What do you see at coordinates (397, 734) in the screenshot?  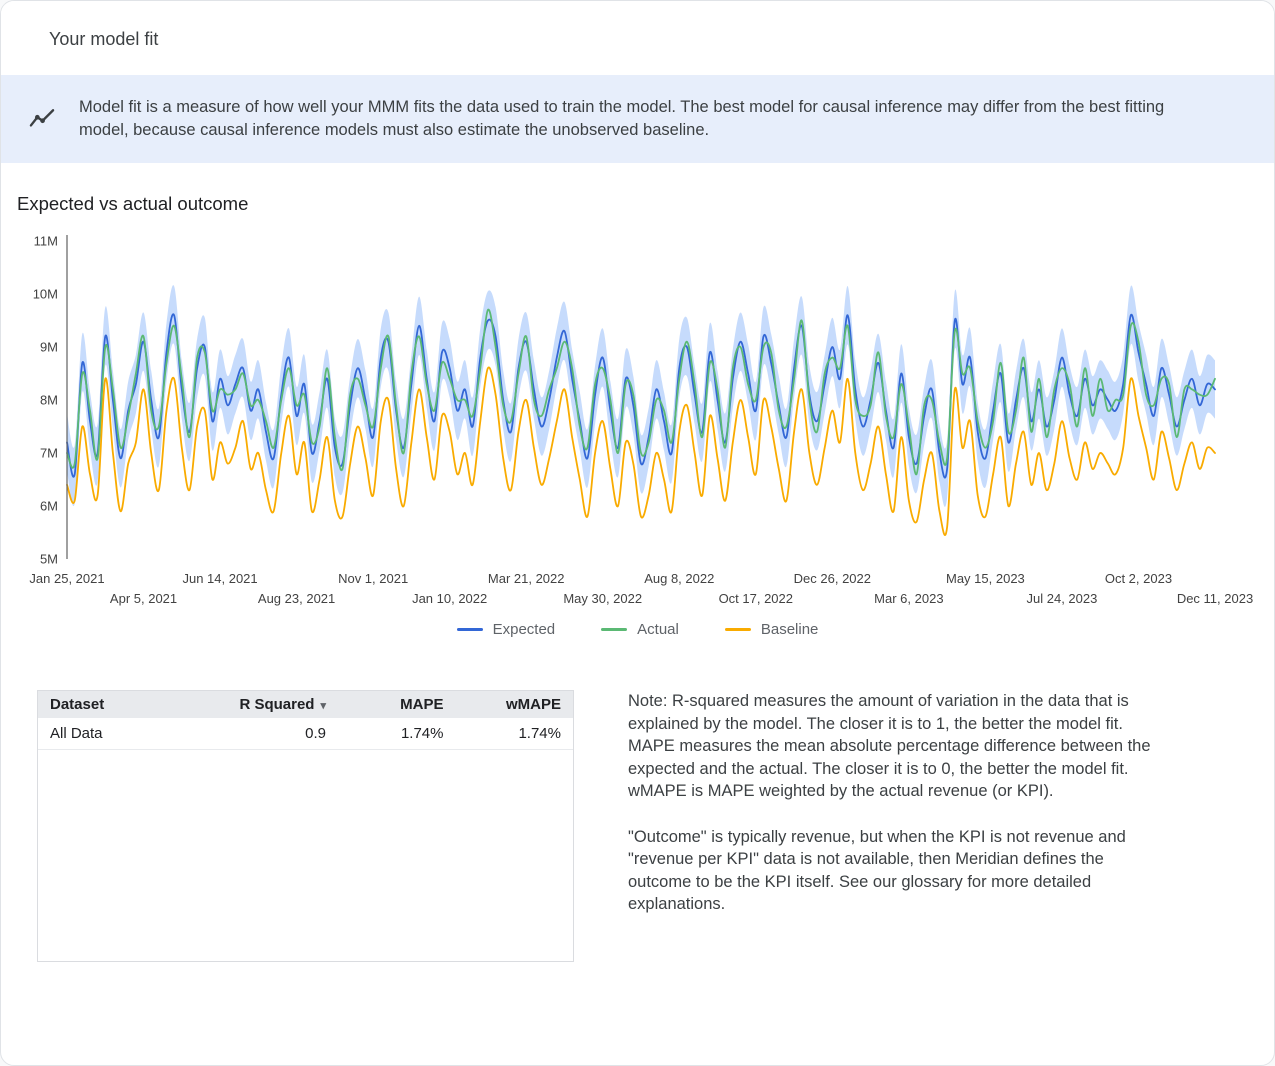 I see `cell-mape: 1.74%` at bounding box center [397, 734].